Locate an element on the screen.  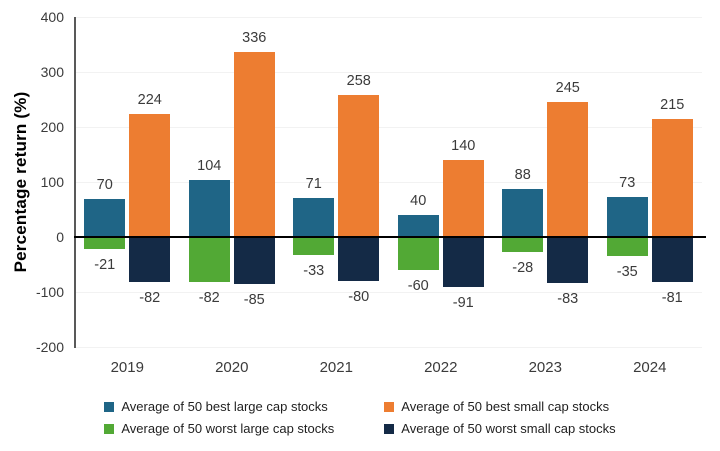
data-label: -85 is located at coordinates (254, 299).